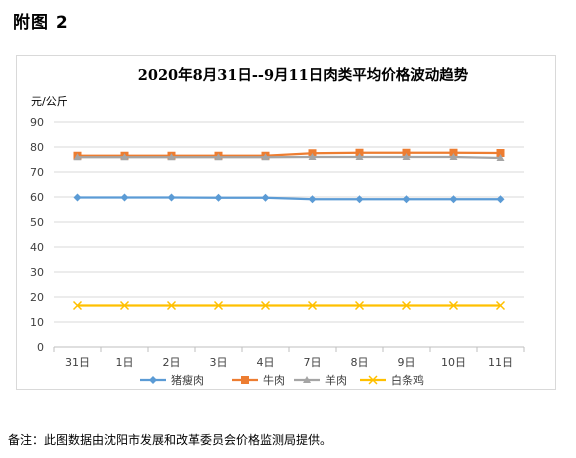  I want to click on legend: 猪瘦肉 牛肉 羊肉 白条鸡, so click(282, 380).